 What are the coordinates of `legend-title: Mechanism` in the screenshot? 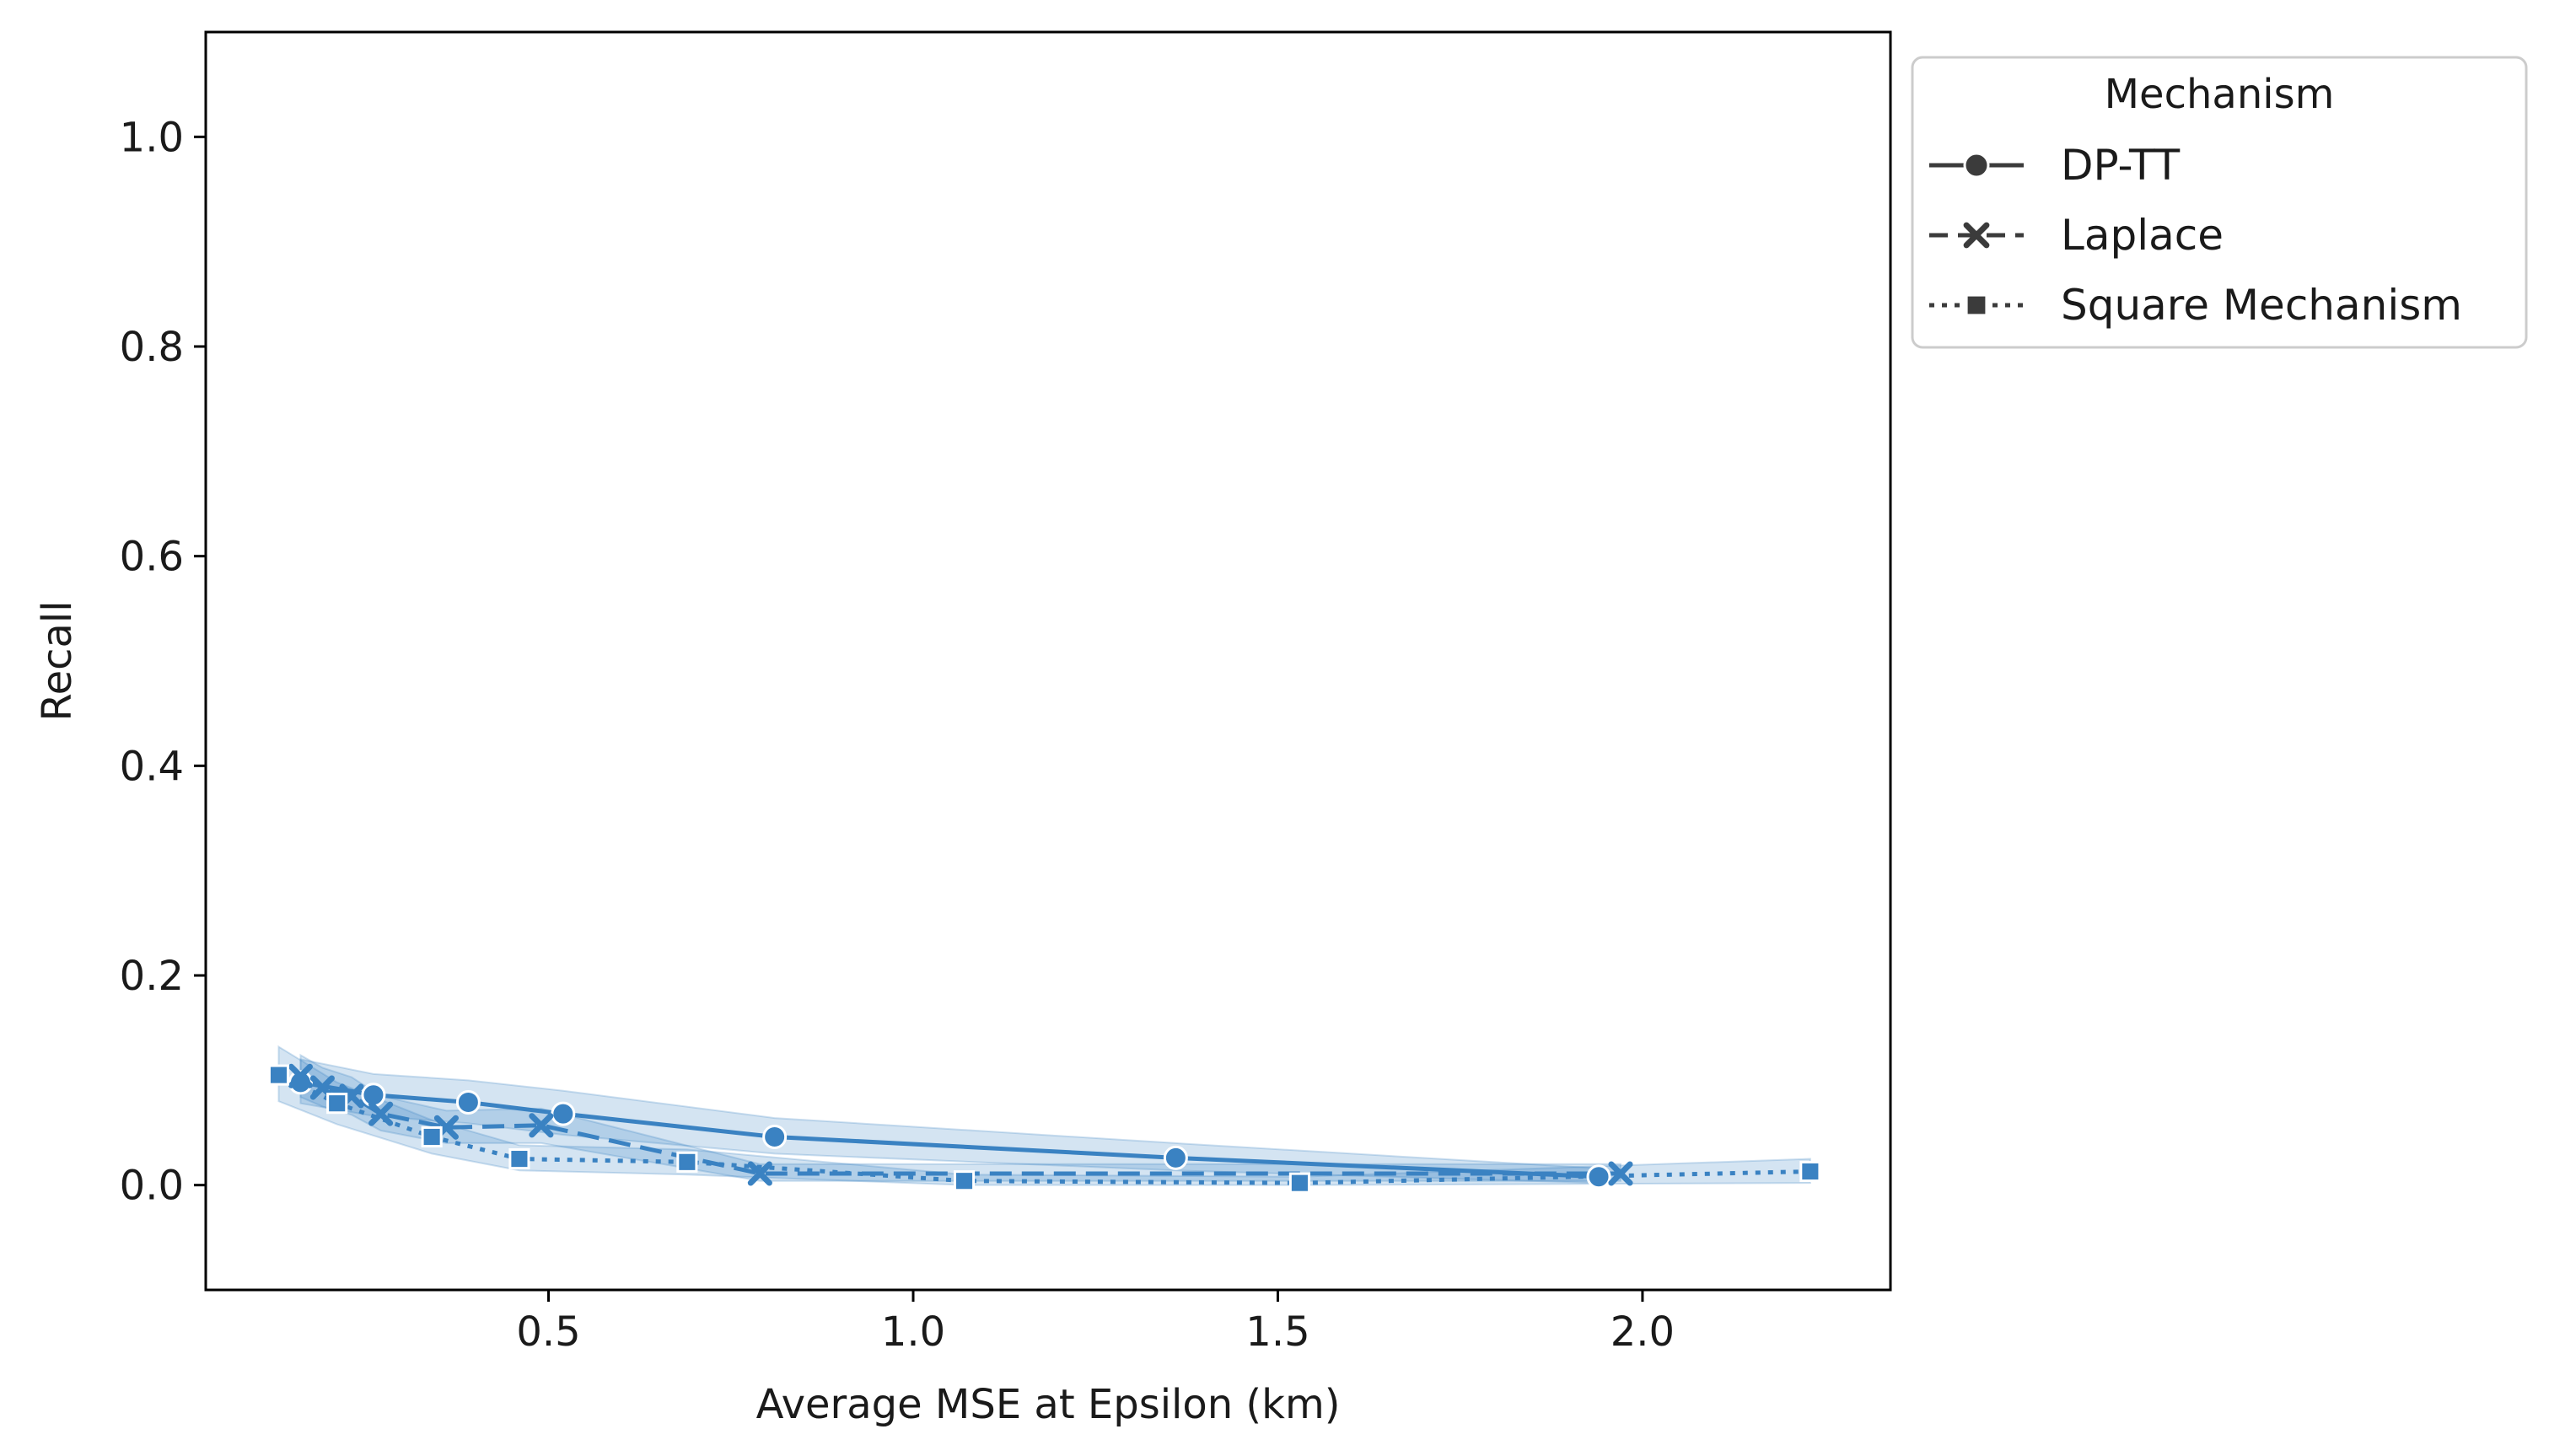 It's located at (2220, 94).